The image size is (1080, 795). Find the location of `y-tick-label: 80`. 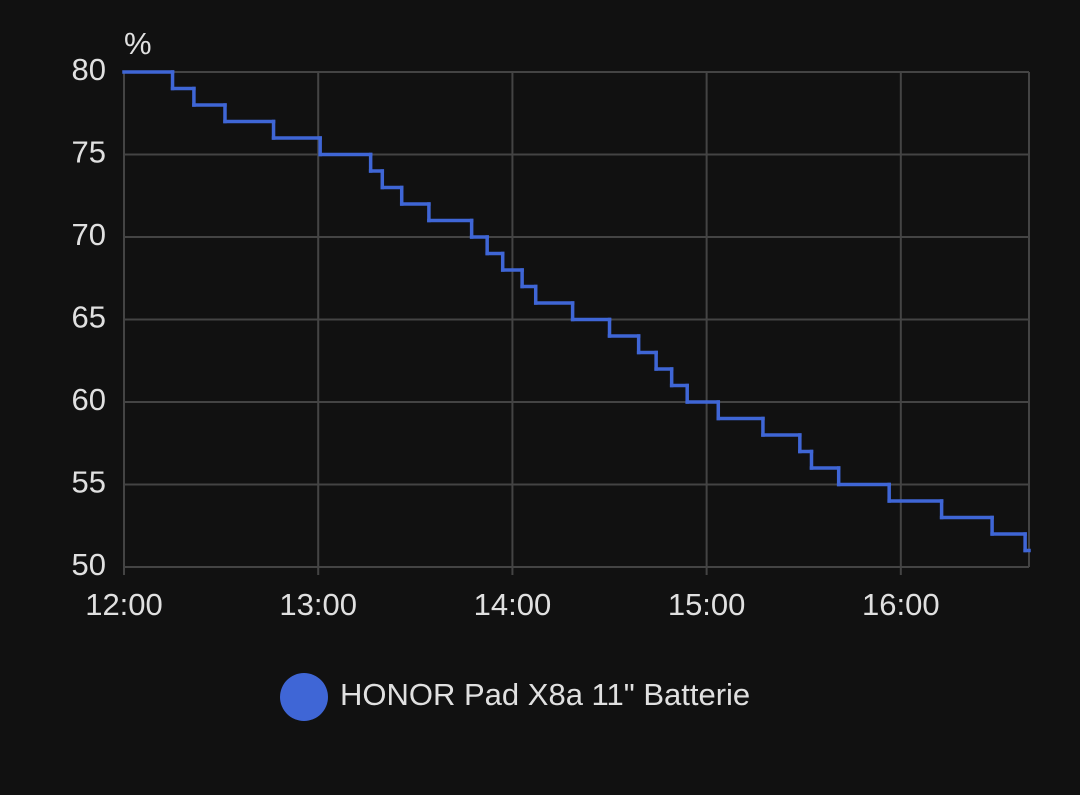

y-tick-label: 80 is located at coordinates (89, 69).